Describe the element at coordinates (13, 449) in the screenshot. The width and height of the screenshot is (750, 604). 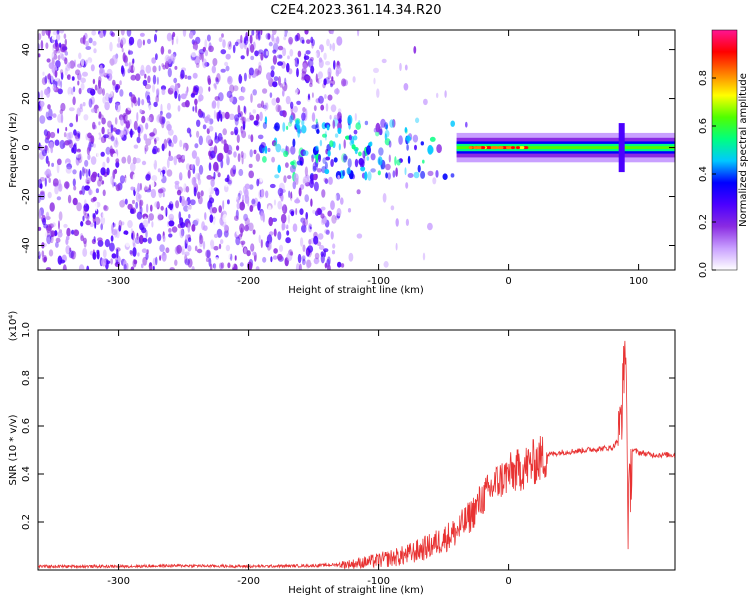
I see `snr-y-label: SNR (10 * v/v)` at that location.